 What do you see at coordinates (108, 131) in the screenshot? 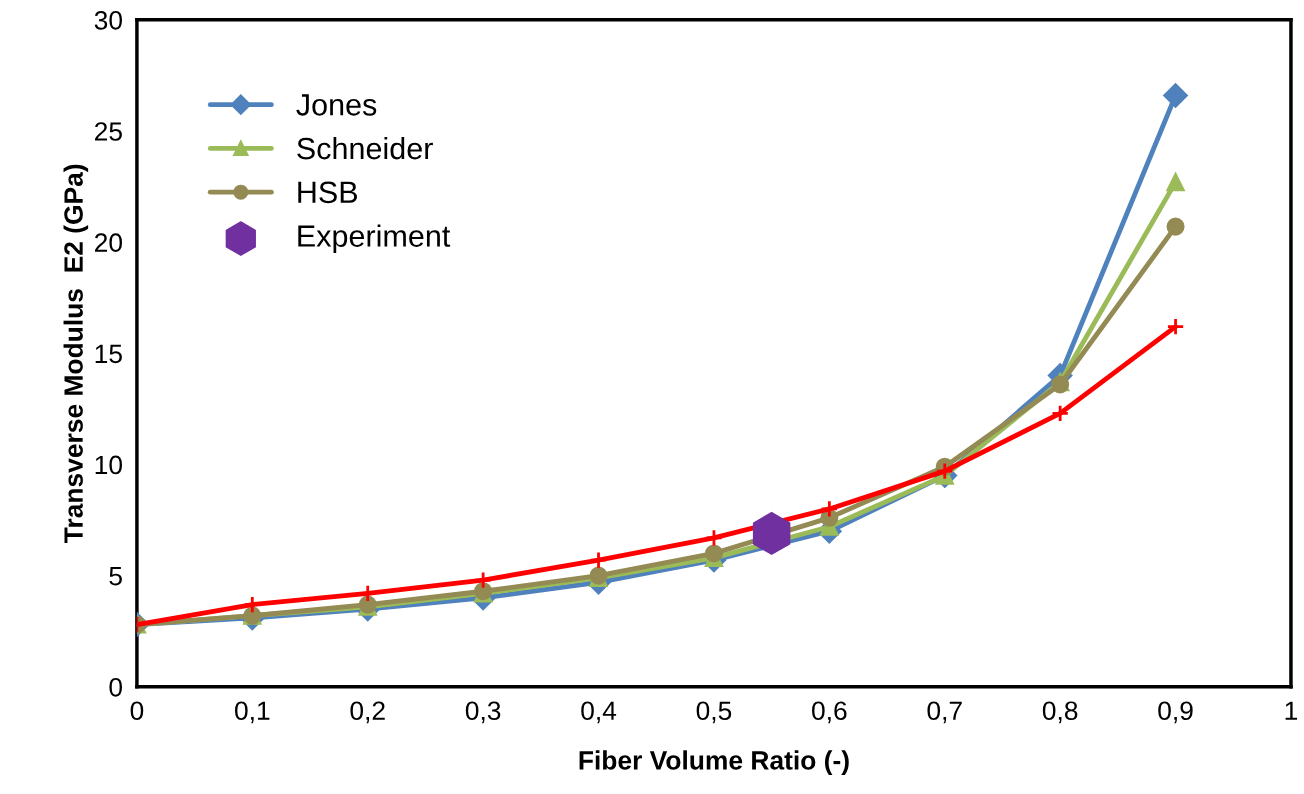
I see `y-tick-label: 25` at bounding box center [108, 131].